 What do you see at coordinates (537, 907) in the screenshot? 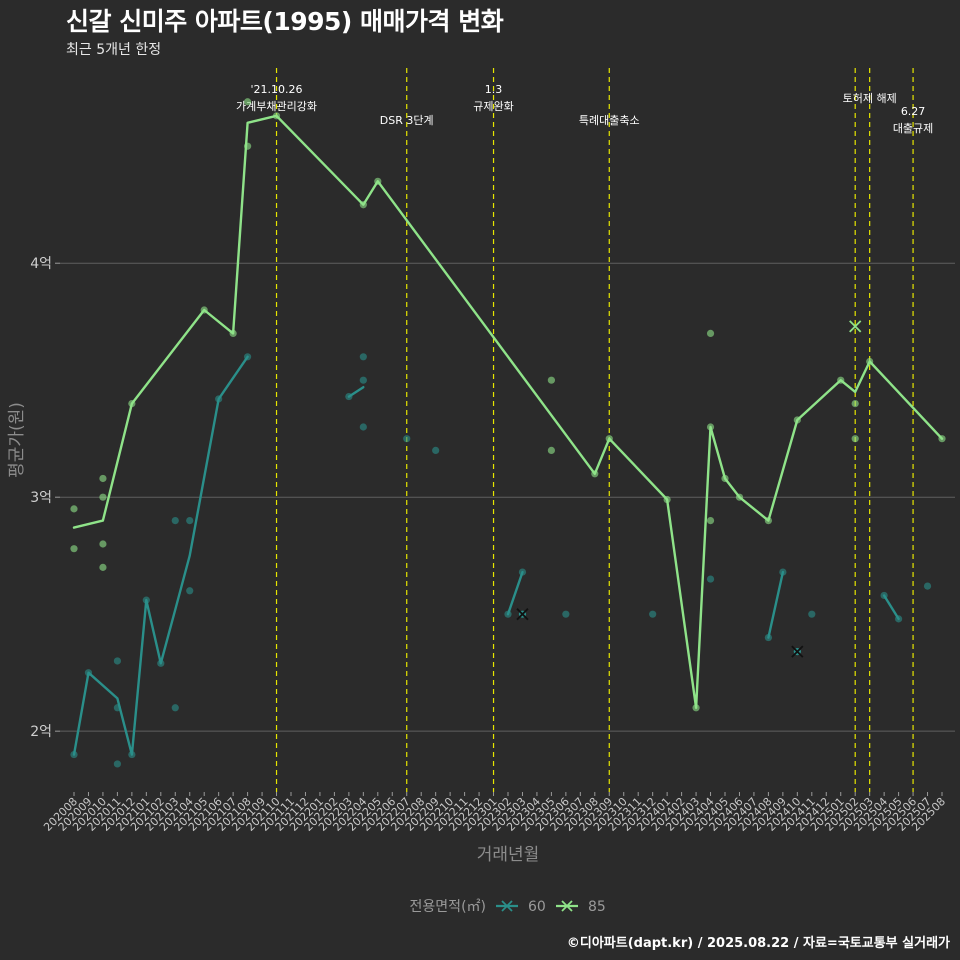
I see `legend-label: 60` at bounding box center [537, 907].